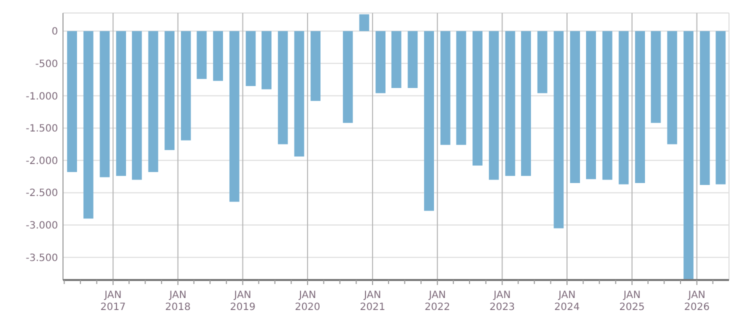  I want to click on x-tick-label: JAN 2021, so click(373, 301).